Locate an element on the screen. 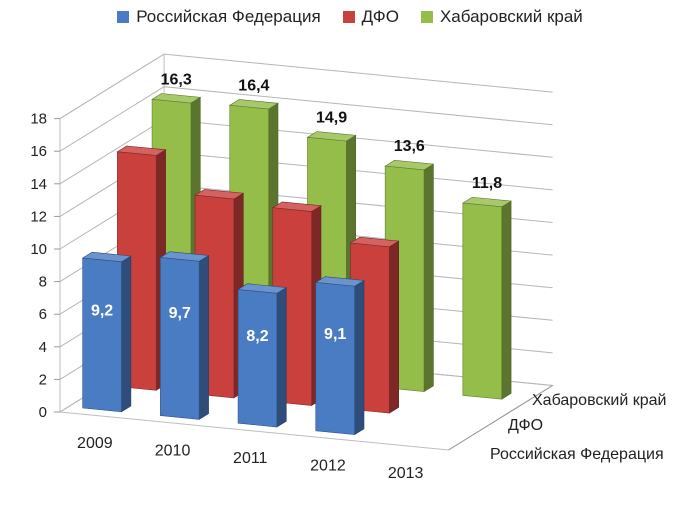 This screenshot has width=700, height=521. legend-swatch-rf is located at coordinates (123, 17).